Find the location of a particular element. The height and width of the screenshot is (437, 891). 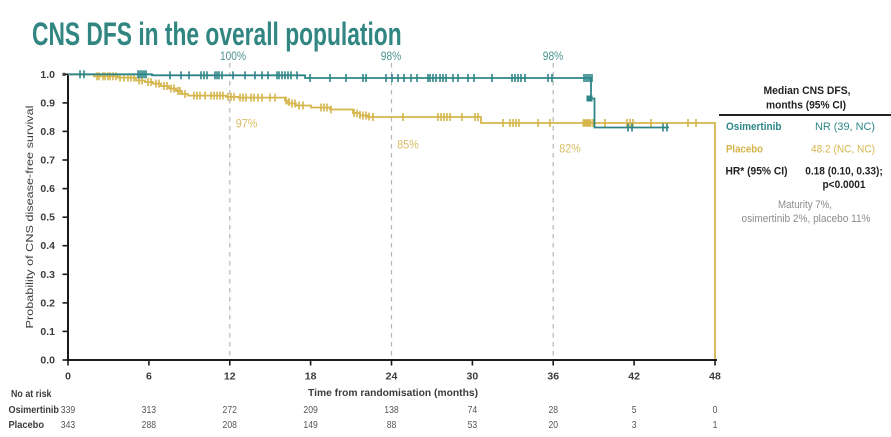

svg-text: p<0.0001 is located at coordinates (844, 185).